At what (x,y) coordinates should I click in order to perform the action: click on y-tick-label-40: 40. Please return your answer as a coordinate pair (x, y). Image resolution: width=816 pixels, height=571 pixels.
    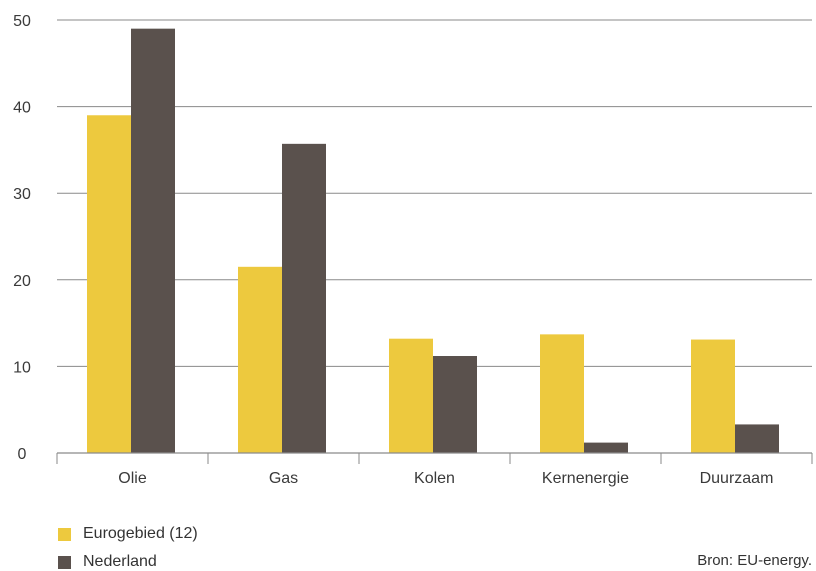
    Looking at the image, I should click on (22, 108).